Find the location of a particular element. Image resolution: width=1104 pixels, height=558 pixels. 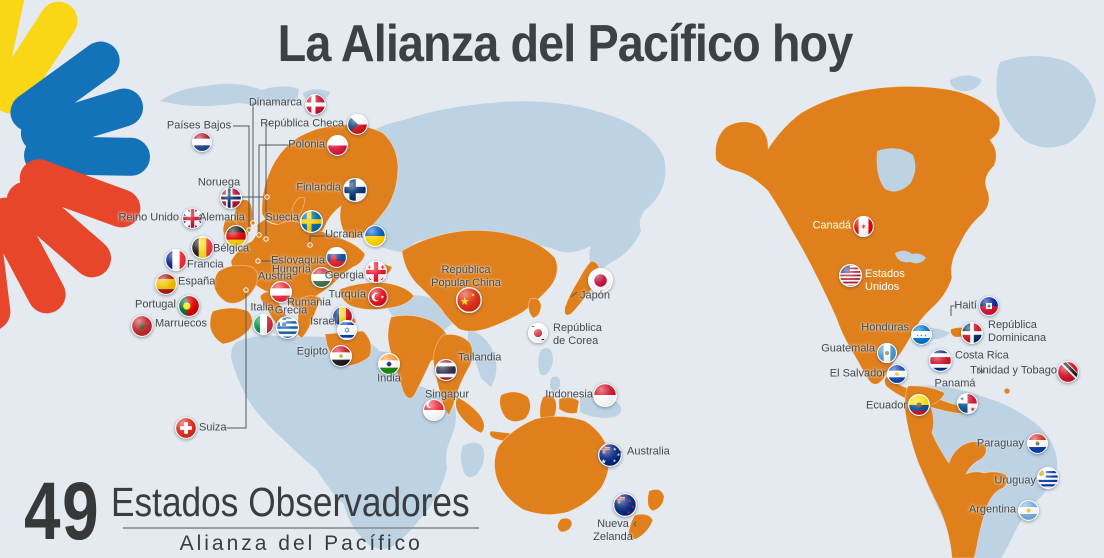

country-label-georgia: Georgia is located at coordinates (344, 275).